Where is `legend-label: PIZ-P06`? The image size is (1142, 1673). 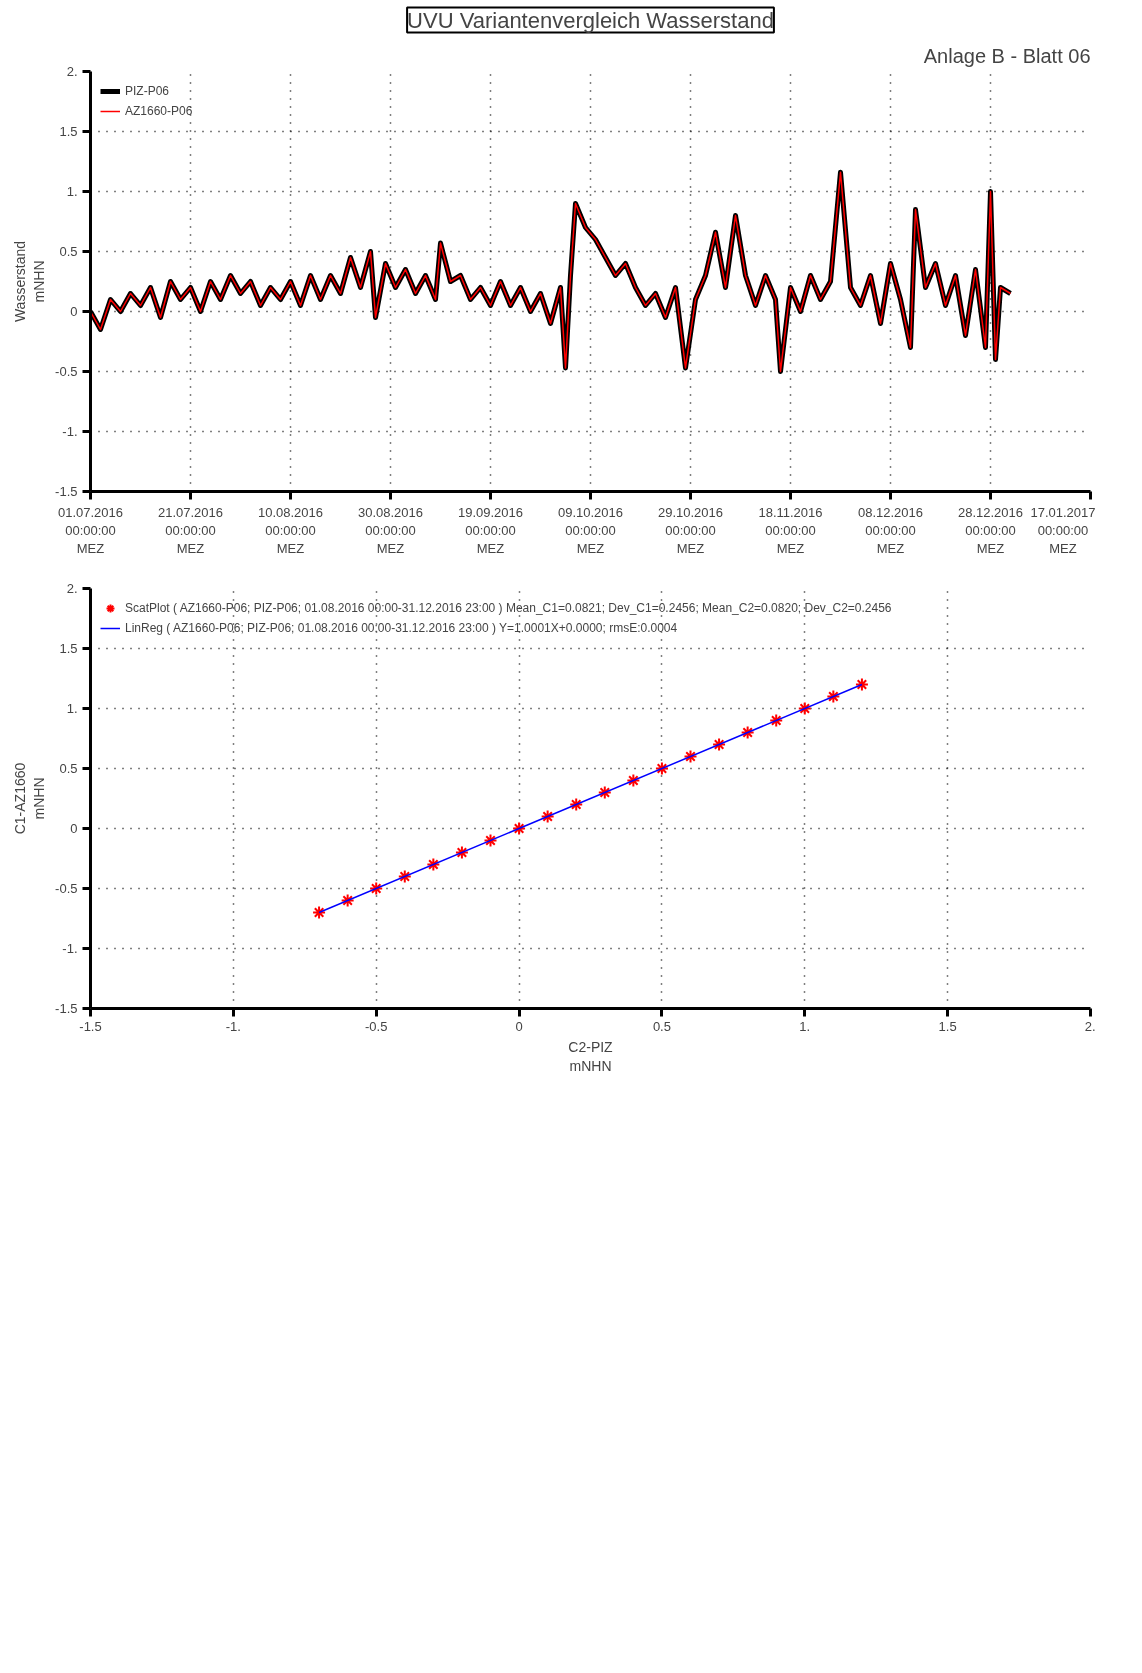
legend-label: PIZ-P06 is located at coordinates (147, 91).